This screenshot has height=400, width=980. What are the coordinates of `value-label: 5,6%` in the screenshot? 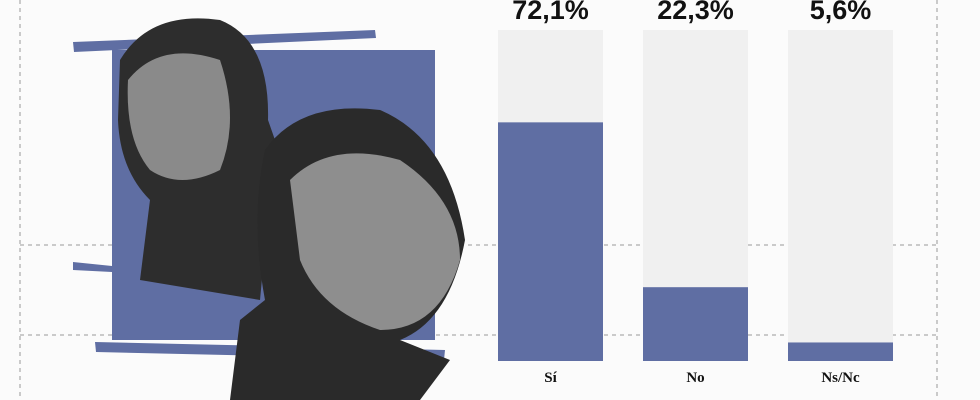 It's located at (841, 12).